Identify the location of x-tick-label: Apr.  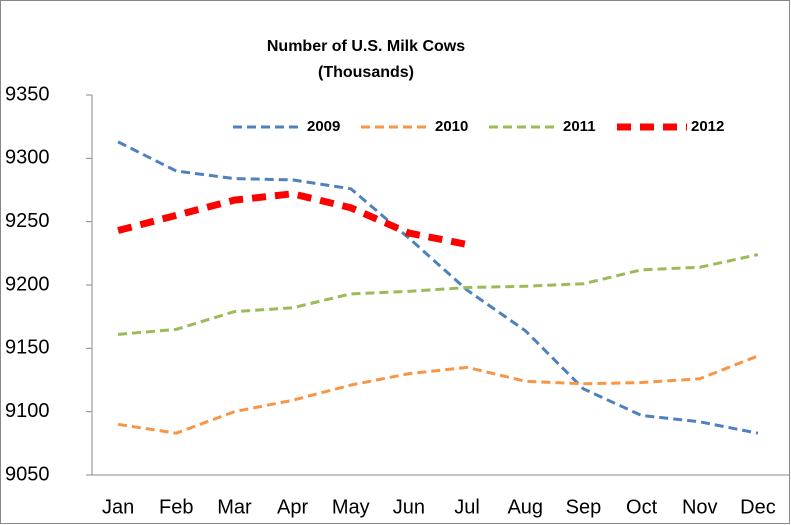
(292, 507).